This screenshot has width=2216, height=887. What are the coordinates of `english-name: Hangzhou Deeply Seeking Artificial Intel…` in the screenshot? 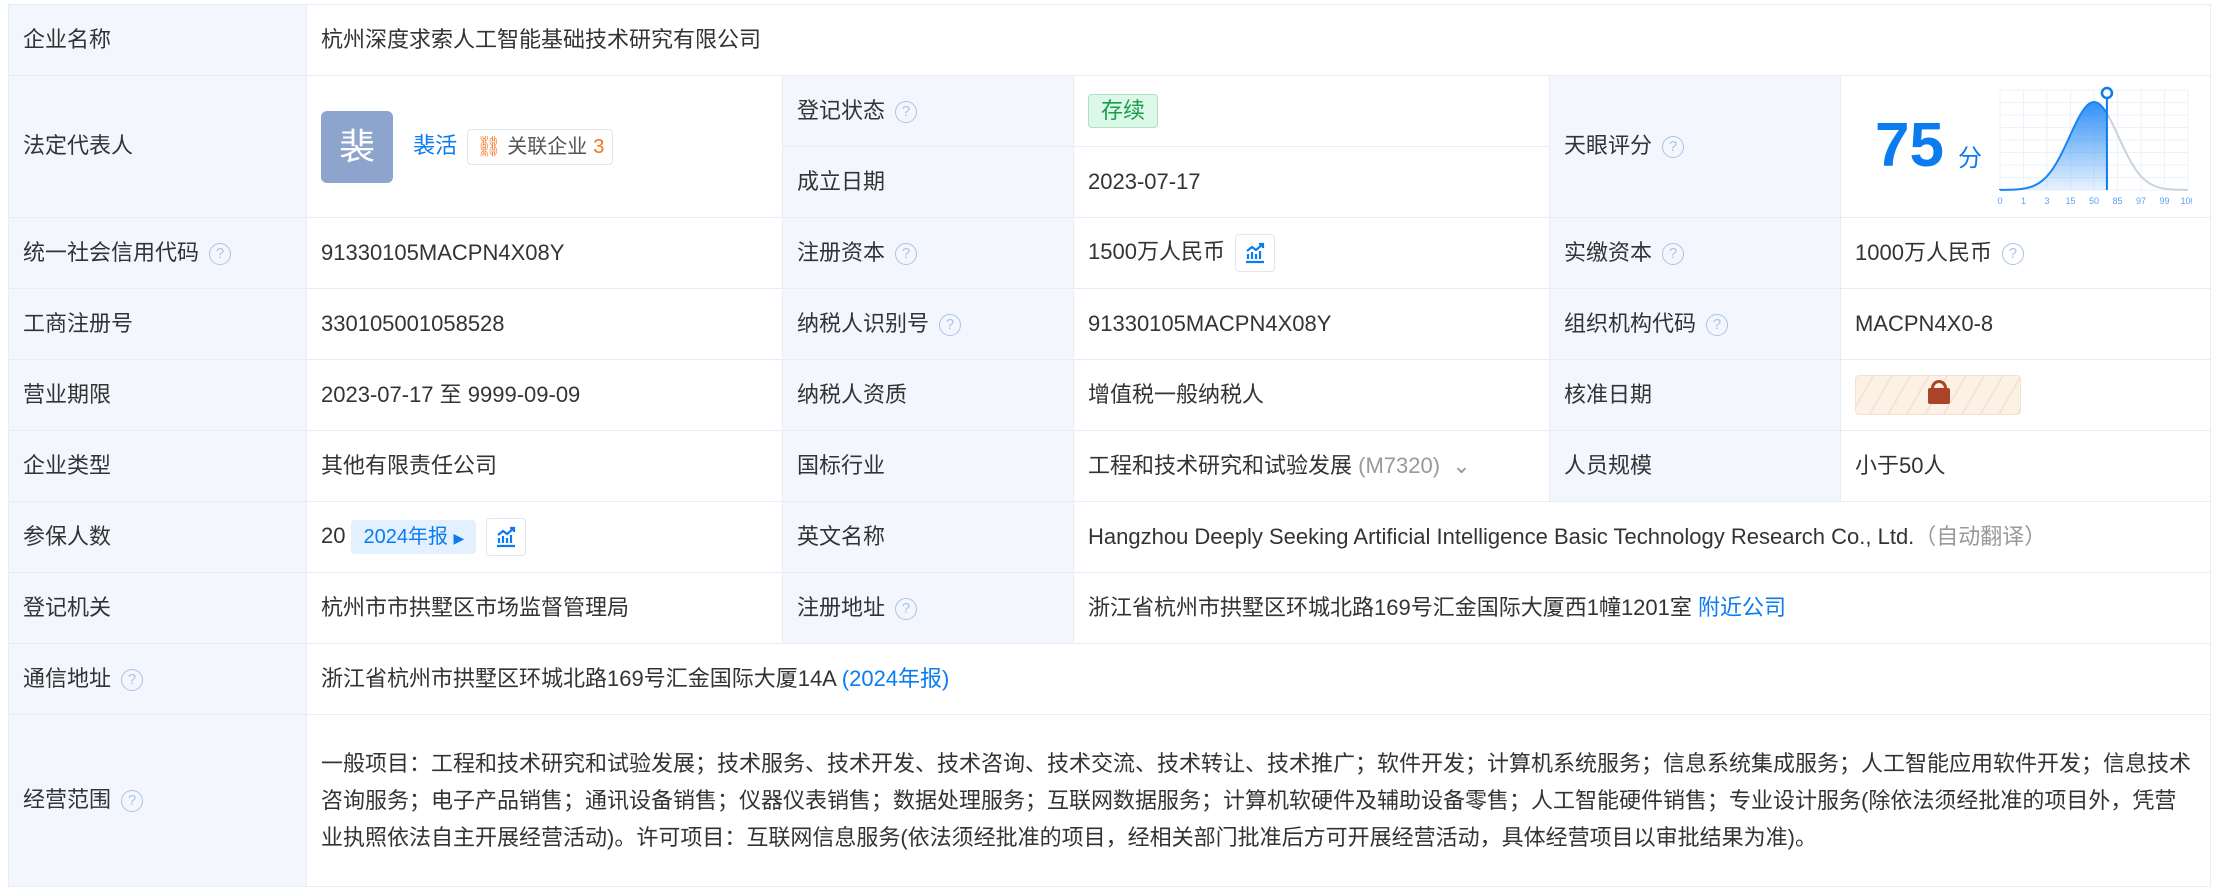 It's located at (1501, 536).